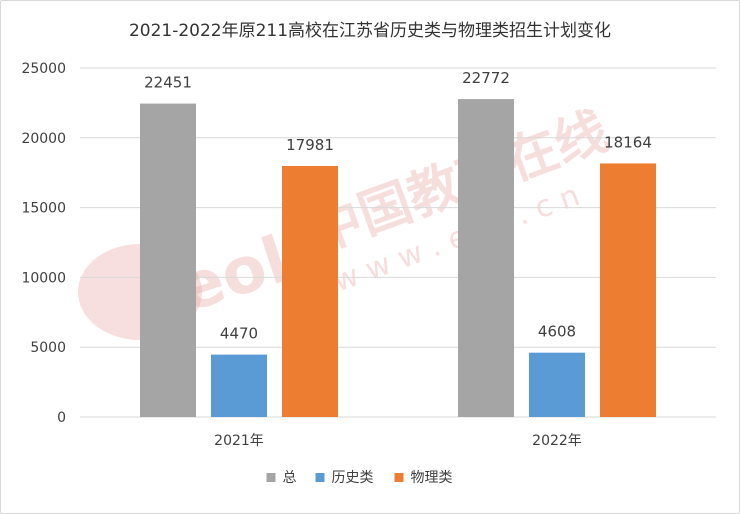 The height and width of the screenshot is (514, 740). What do you see at coordinates (43, 69) in the screenshot?
I see `y-tick-label: 25000` at bounding box center [43, 69].